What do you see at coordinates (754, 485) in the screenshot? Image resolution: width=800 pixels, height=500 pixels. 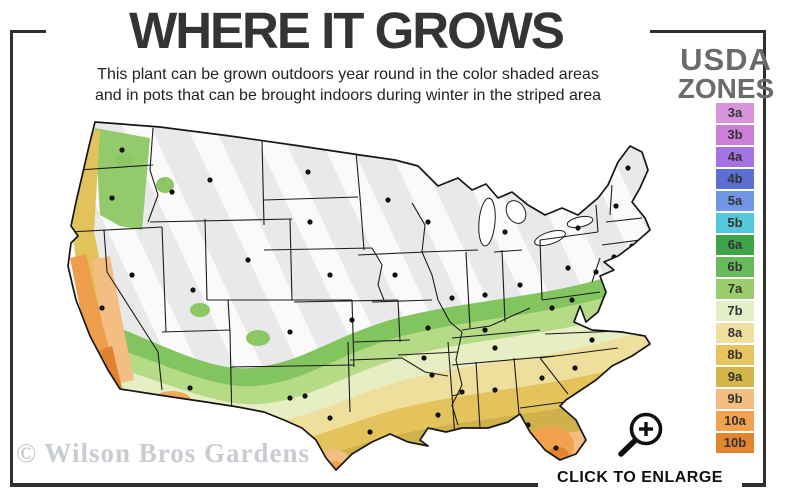 I see `frame-bottom-right-segment` at bounding box center [754, 485].